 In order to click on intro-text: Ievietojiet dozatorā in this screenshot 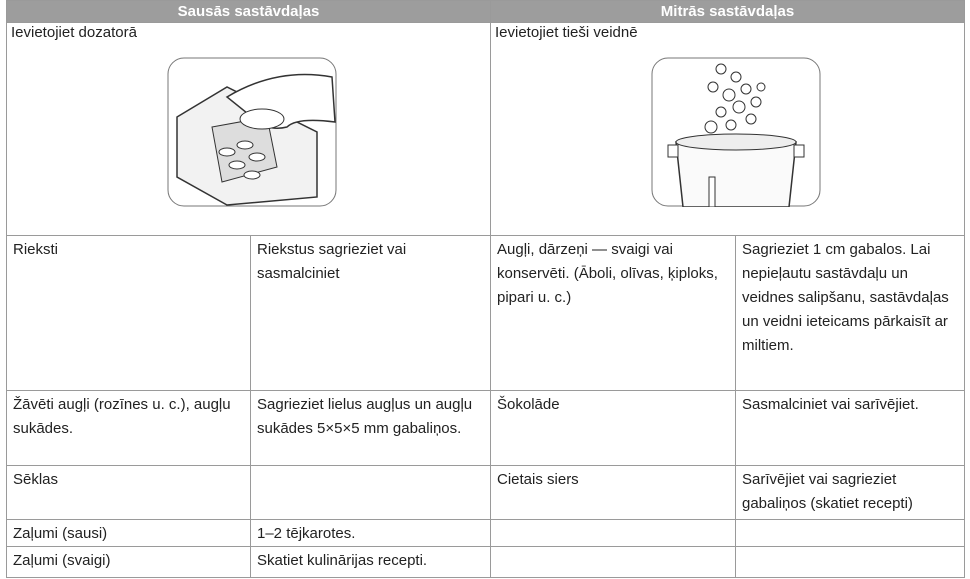, I will do `click(74, 32)`.